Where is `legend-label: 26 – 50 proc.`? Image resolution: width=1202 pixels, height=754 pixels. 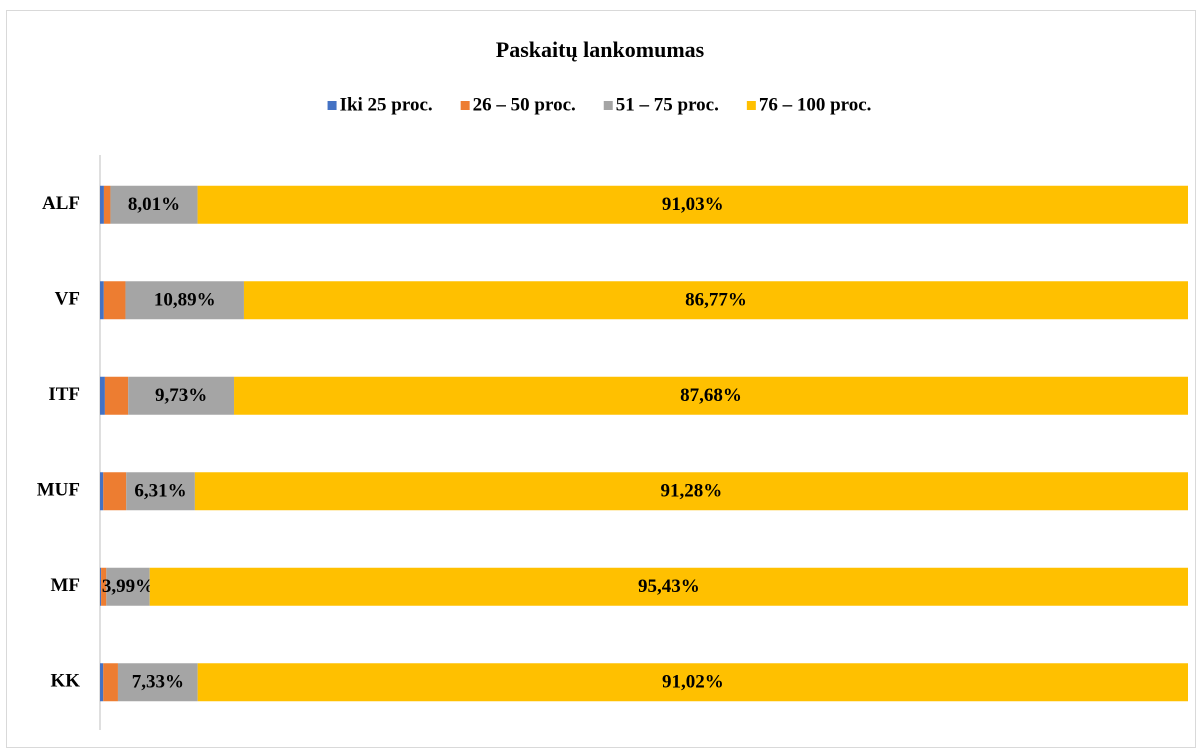
legend-label: 26 – 50 proc. is located at coordinates (524, 104).